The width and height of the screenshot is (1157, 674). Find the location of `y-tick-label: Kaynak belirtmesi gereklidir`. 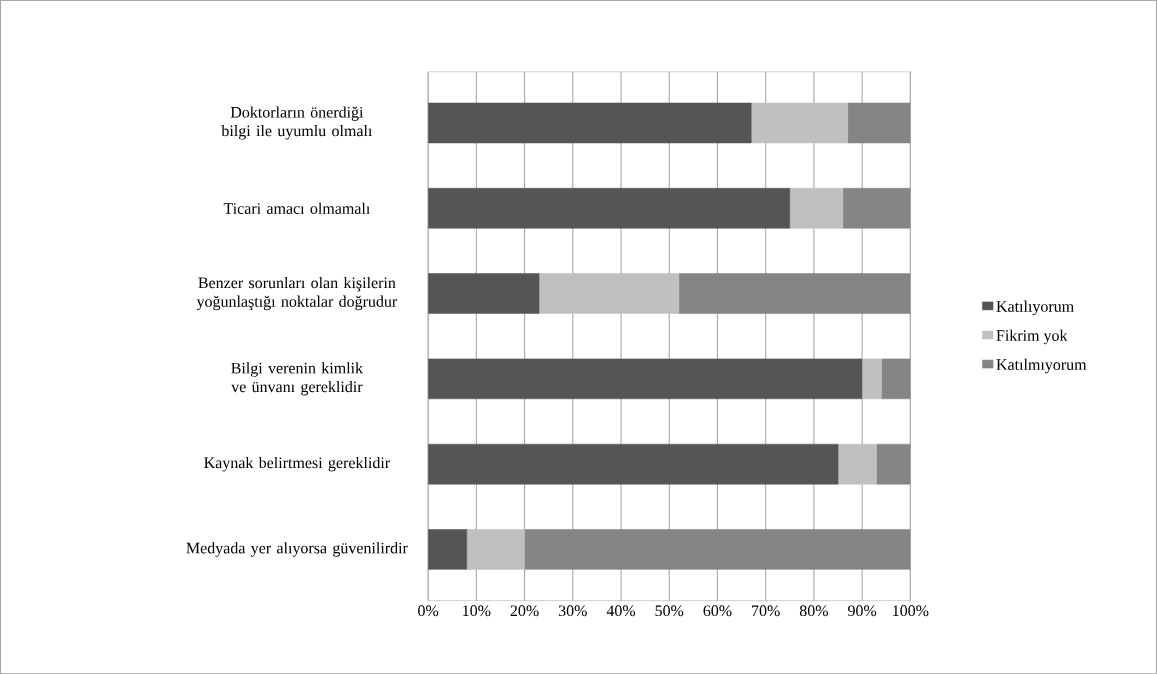

y-tick-label: Kaynak belirtmesi gereklidir is located at coordinates (297, 464).